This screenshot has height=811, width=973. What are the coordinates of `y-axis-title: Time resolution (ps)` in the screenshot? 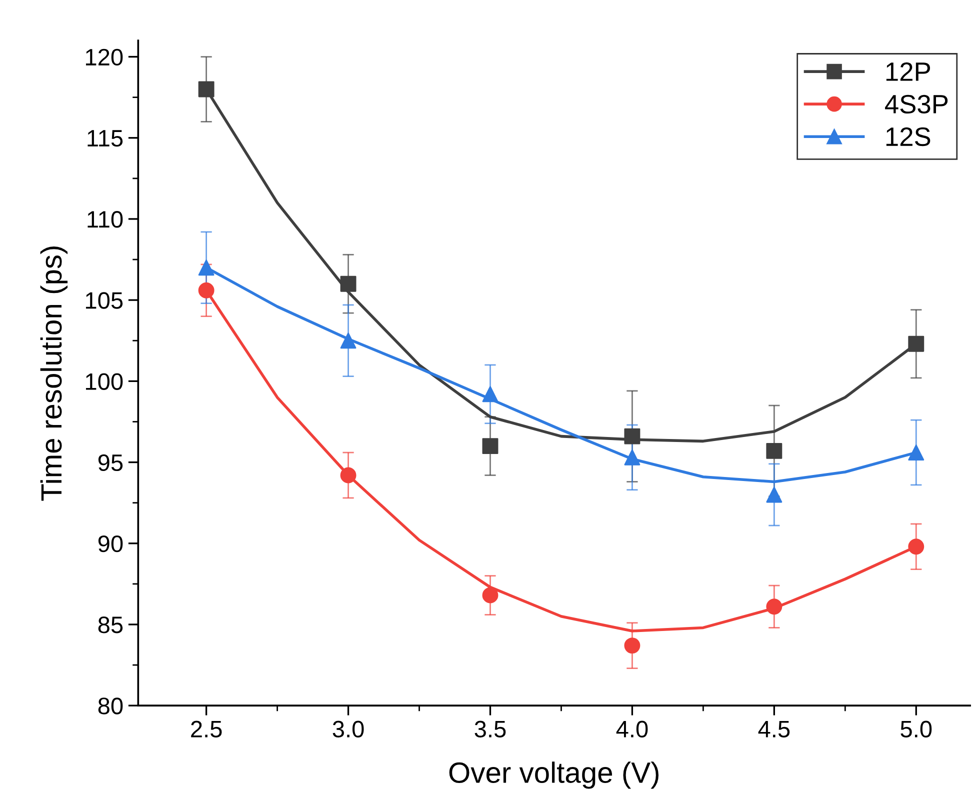 It's located at (54, 373).